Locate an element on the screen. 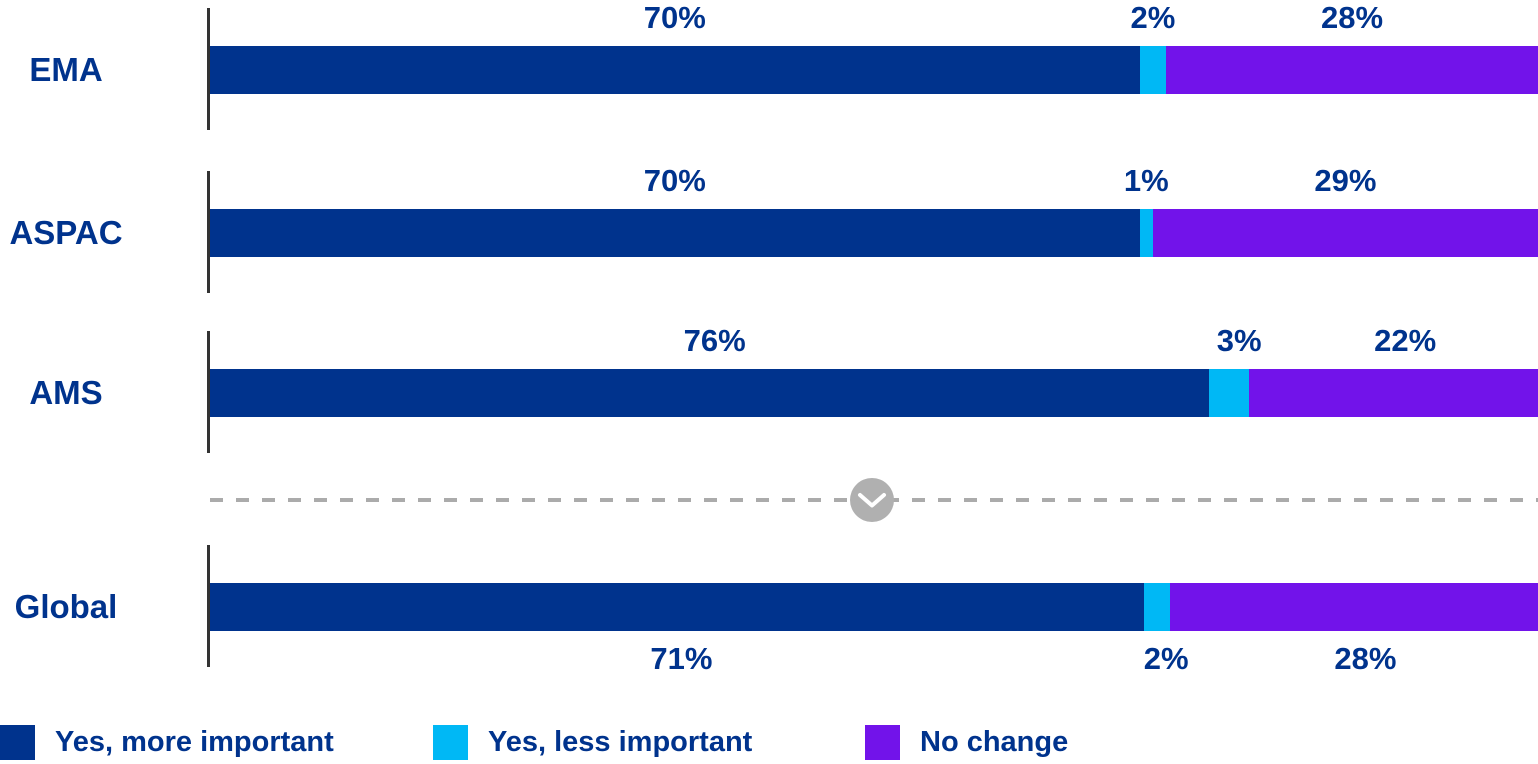  legend-item: Yes, less important is located at coordinates (592, 742).